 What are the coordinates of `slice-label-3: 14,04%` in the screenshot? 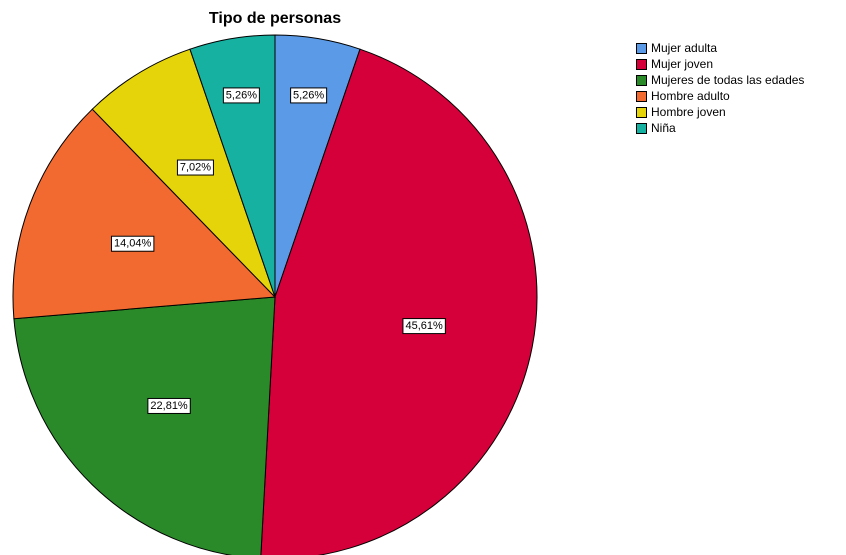 It's located at (132, 243).